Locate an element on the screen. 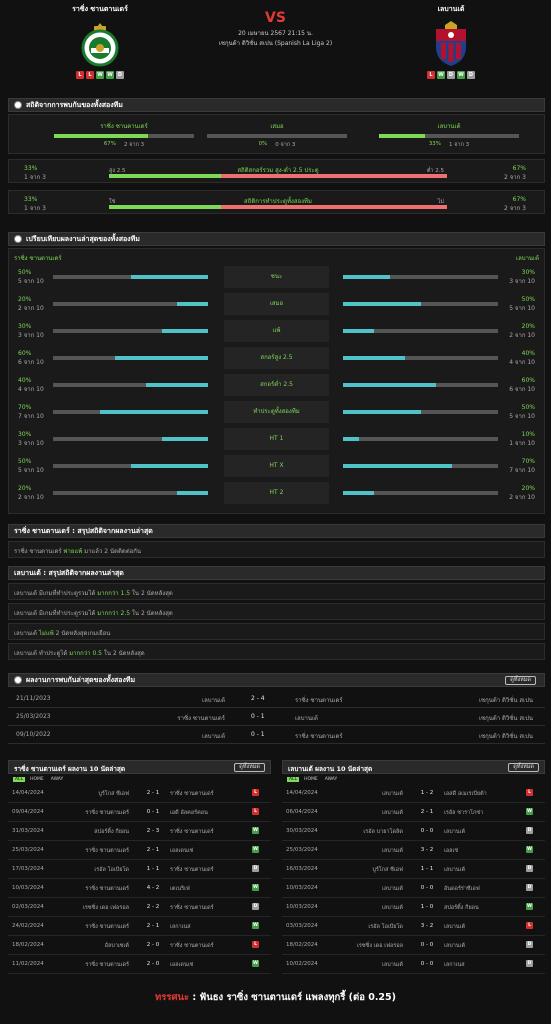  match-row: 10/03/2024 เลบานเต้ 0 - 0 อันดอร์ร่าซีเอฟ D is located at coordinates (413, 888).